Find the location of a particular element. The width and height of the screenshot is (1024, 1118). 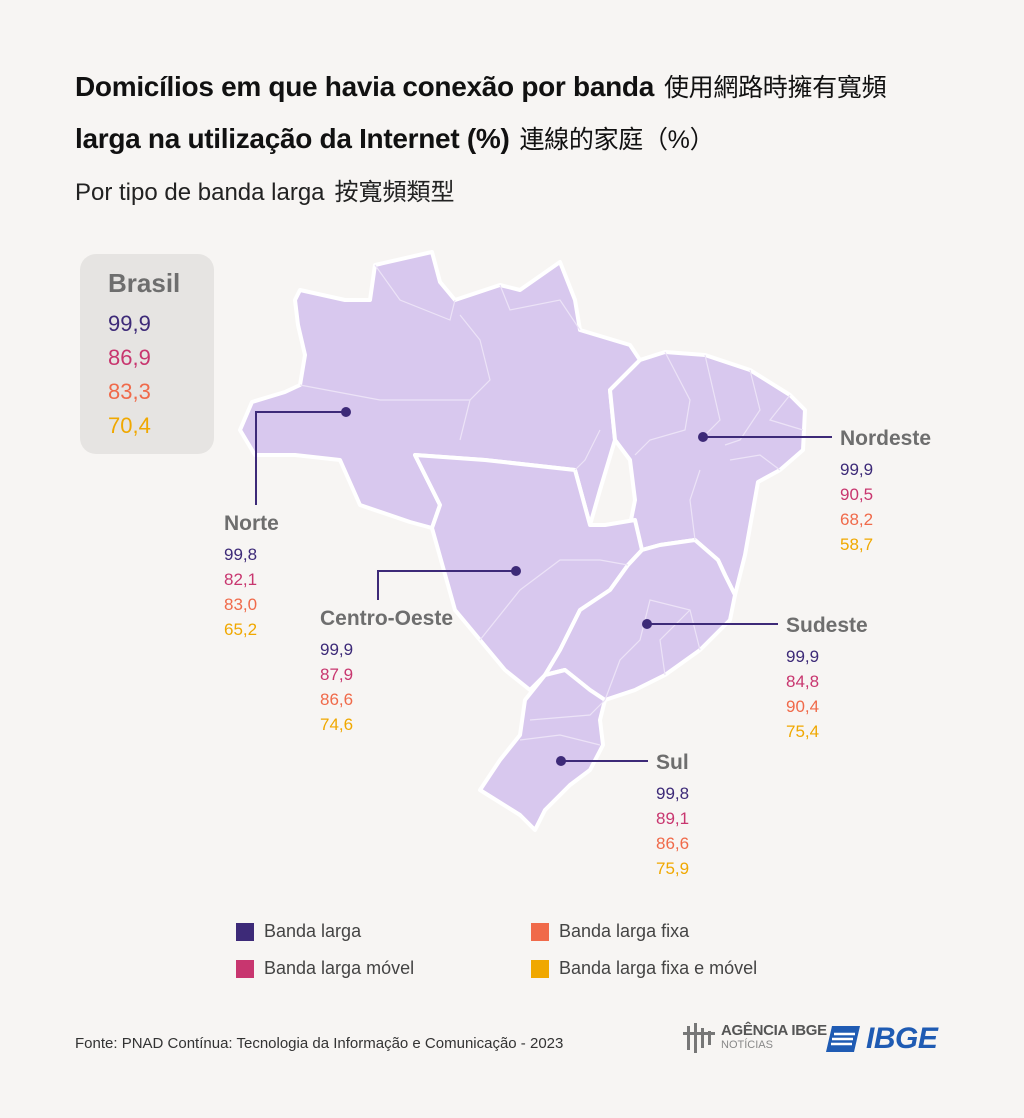

region-label-norte: Norte 99,8 82,1 83,0 65,2 is located at coordinates (251, 577).